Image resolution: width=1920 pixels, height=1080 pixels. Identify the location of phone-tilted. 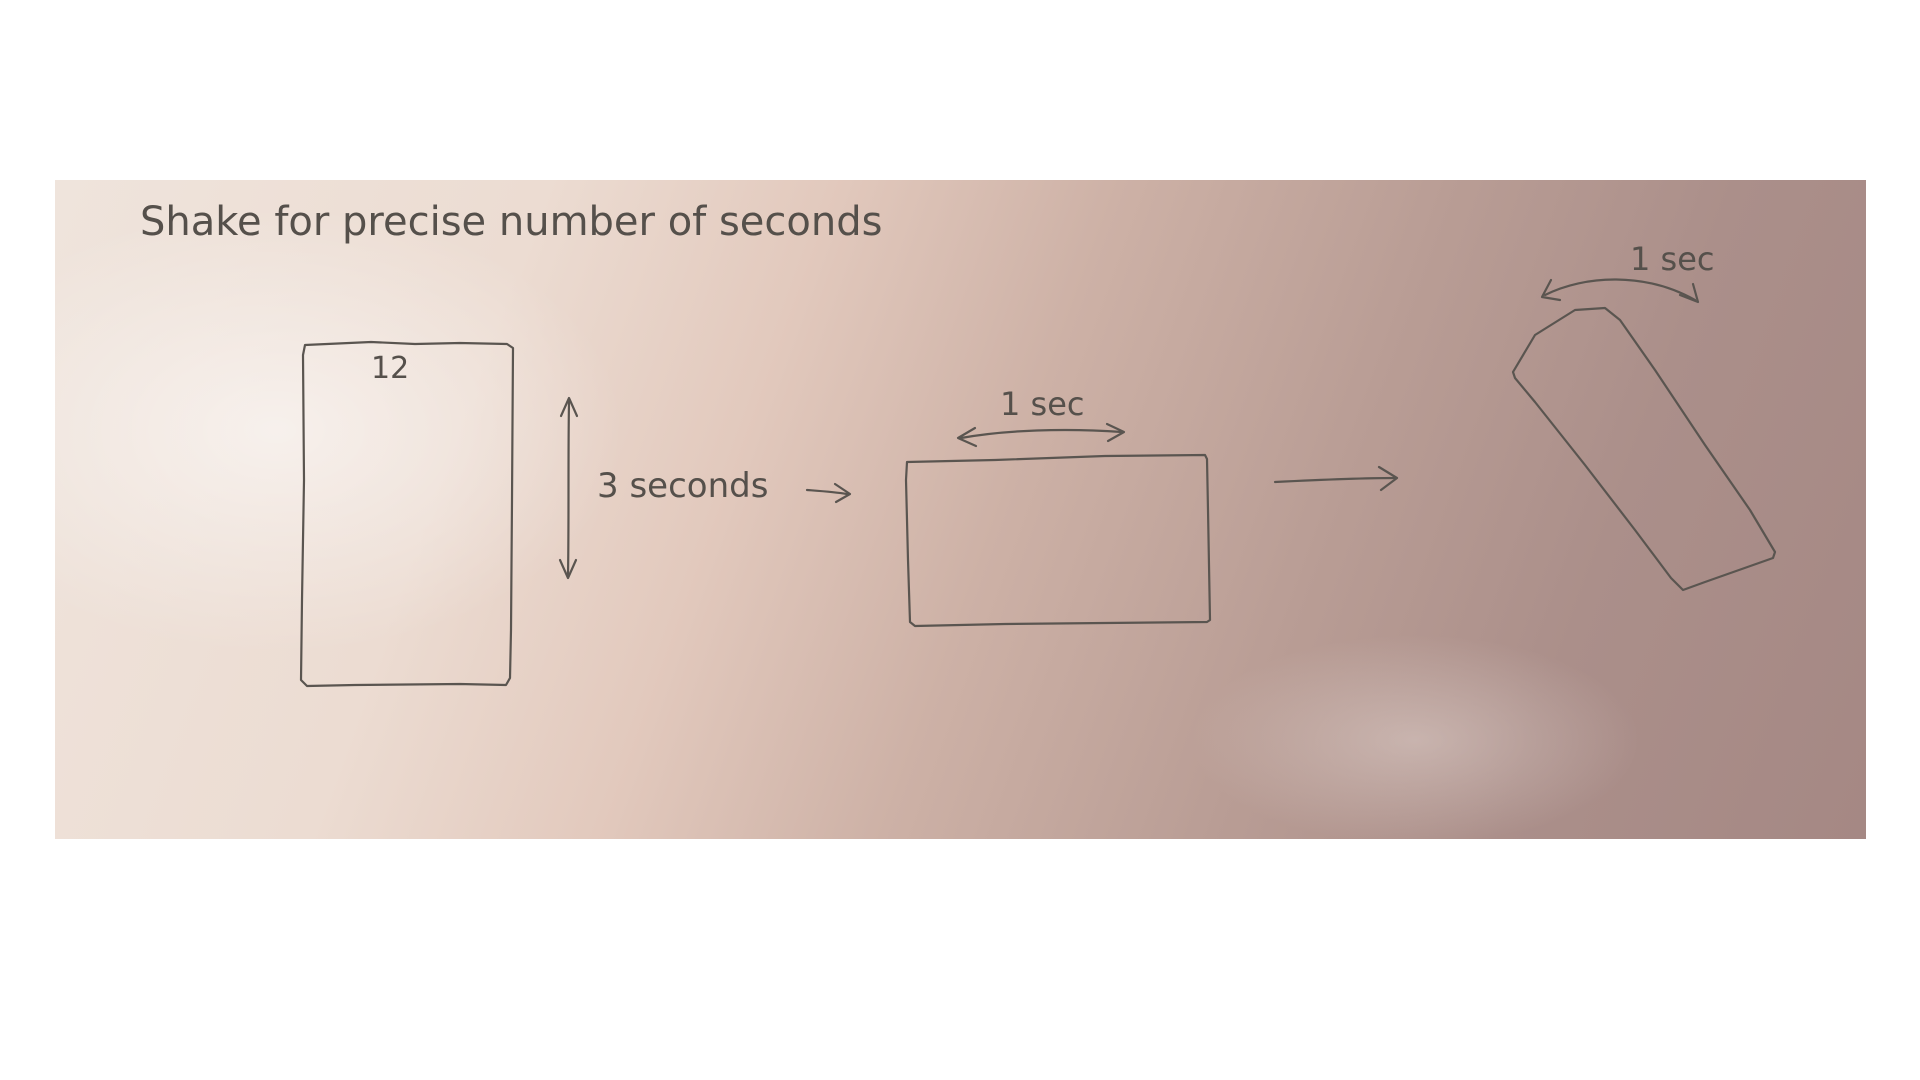
(1644, 449).